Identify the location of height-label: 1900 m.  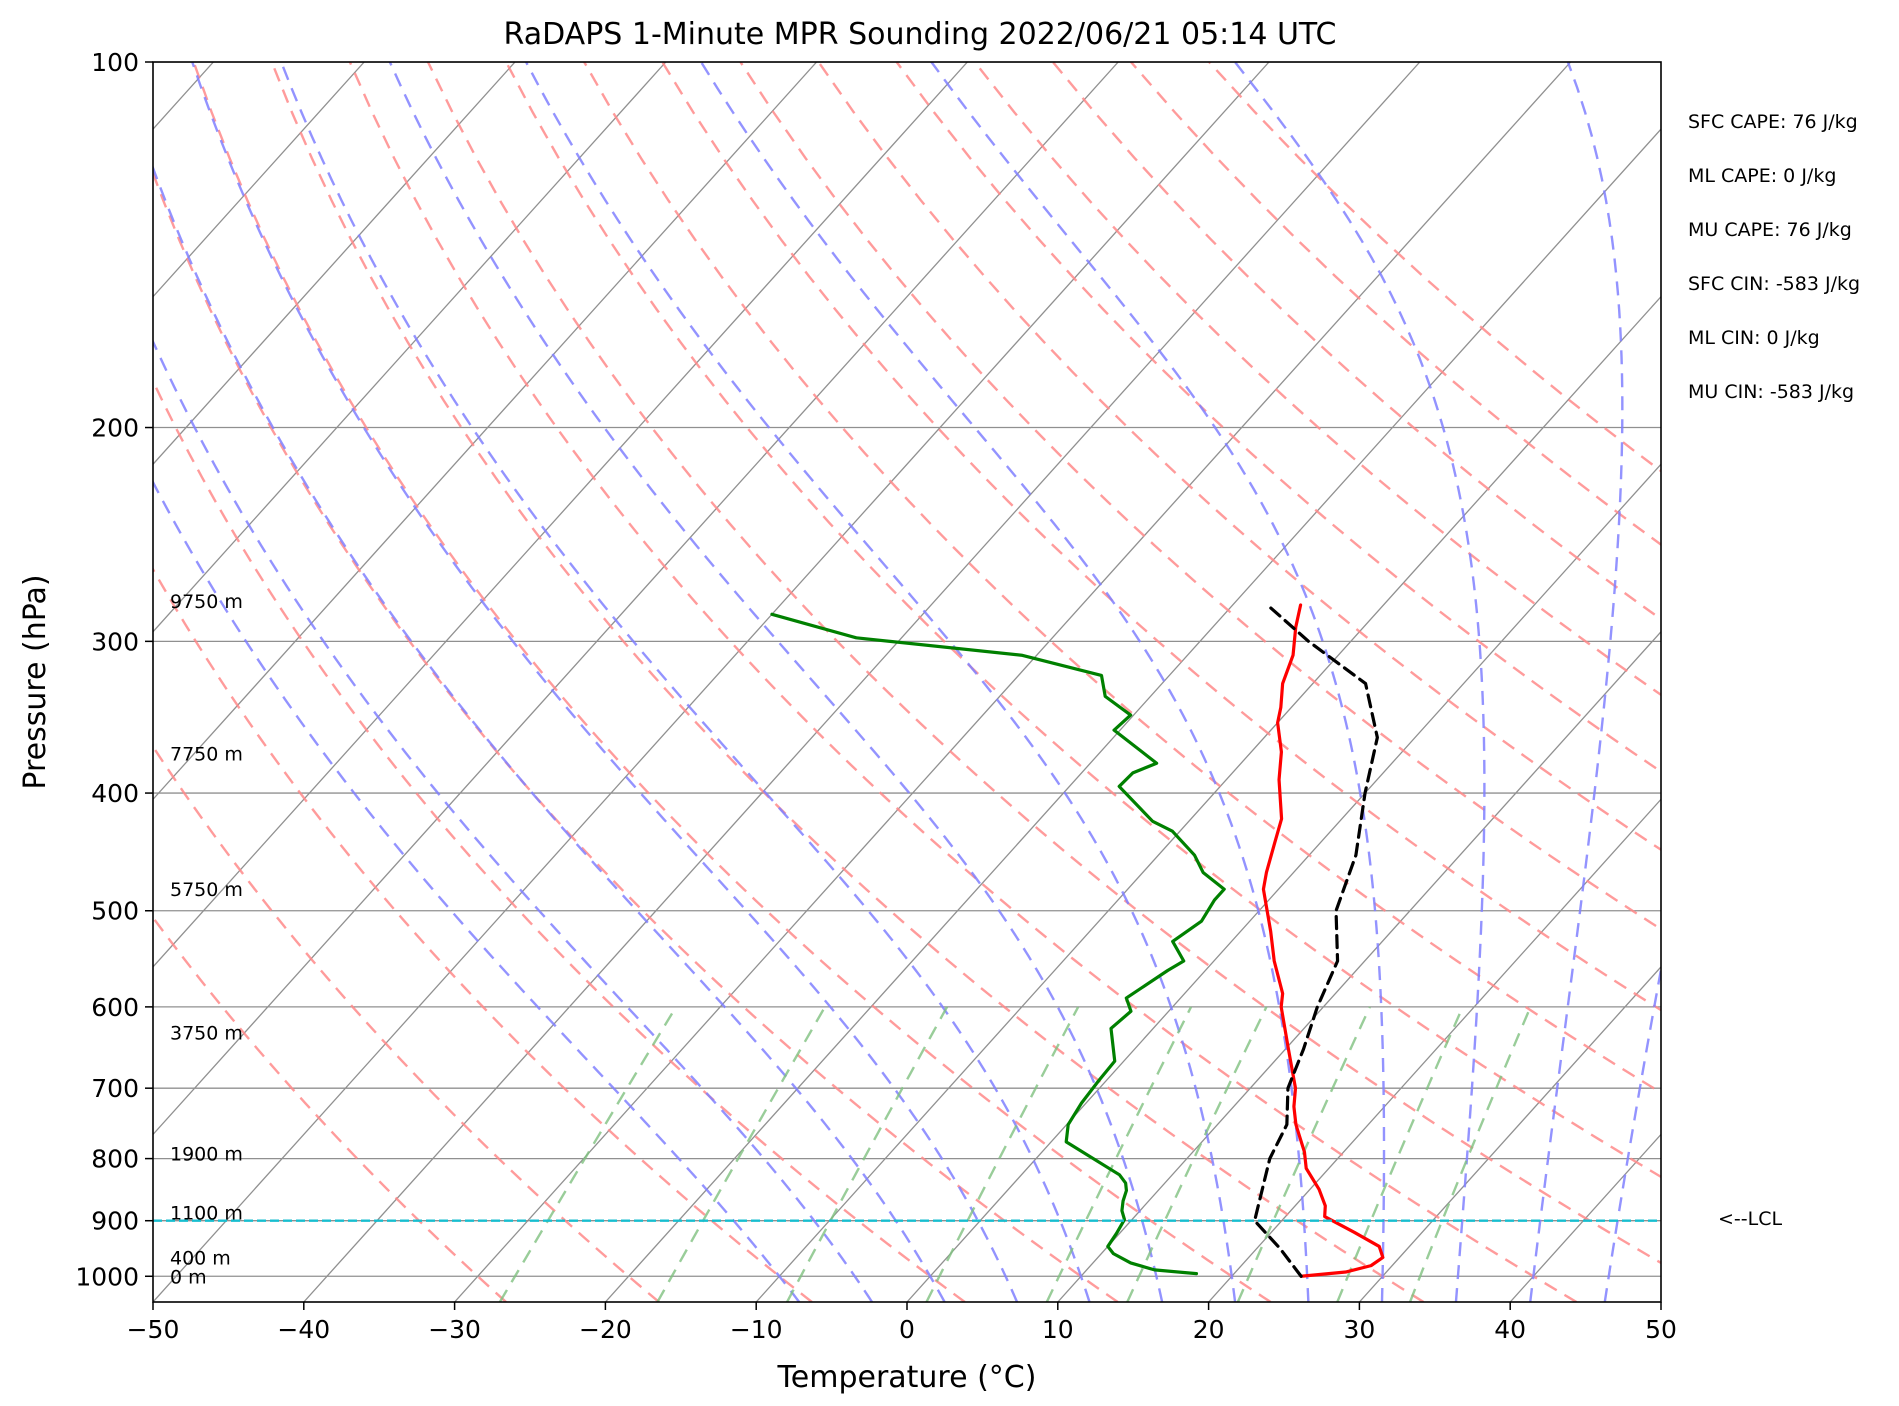
(206, 1154).